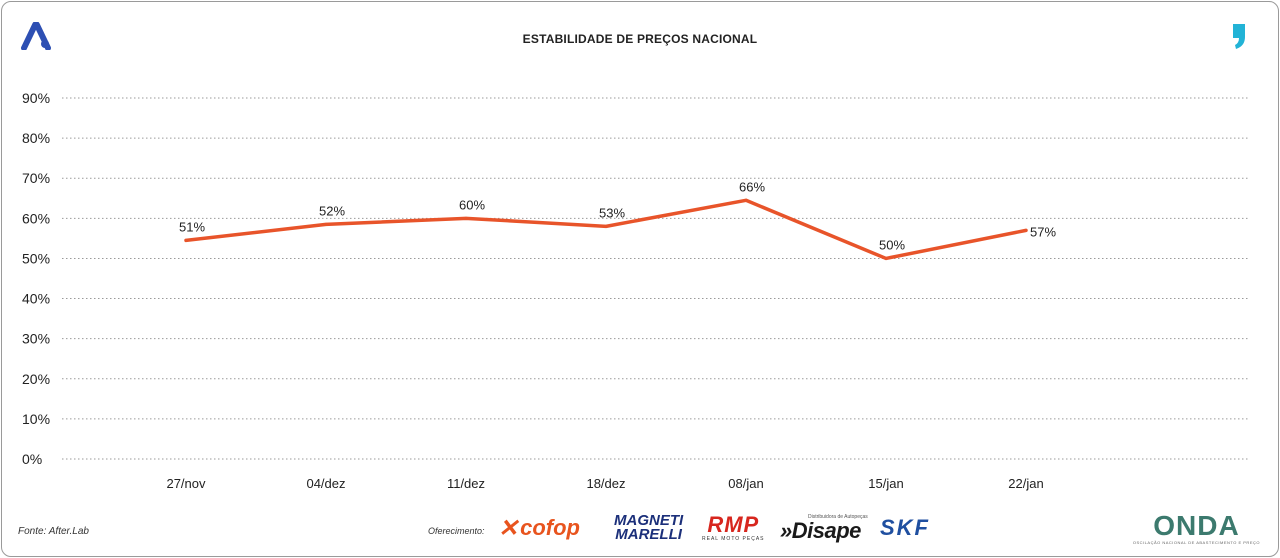 This screenshot has width=1280, height=558. Describe the element at coordinates (838, 517) in the screenshot. I see `disape-logo-subtext: Distribuidora de Autopeças` at that location.